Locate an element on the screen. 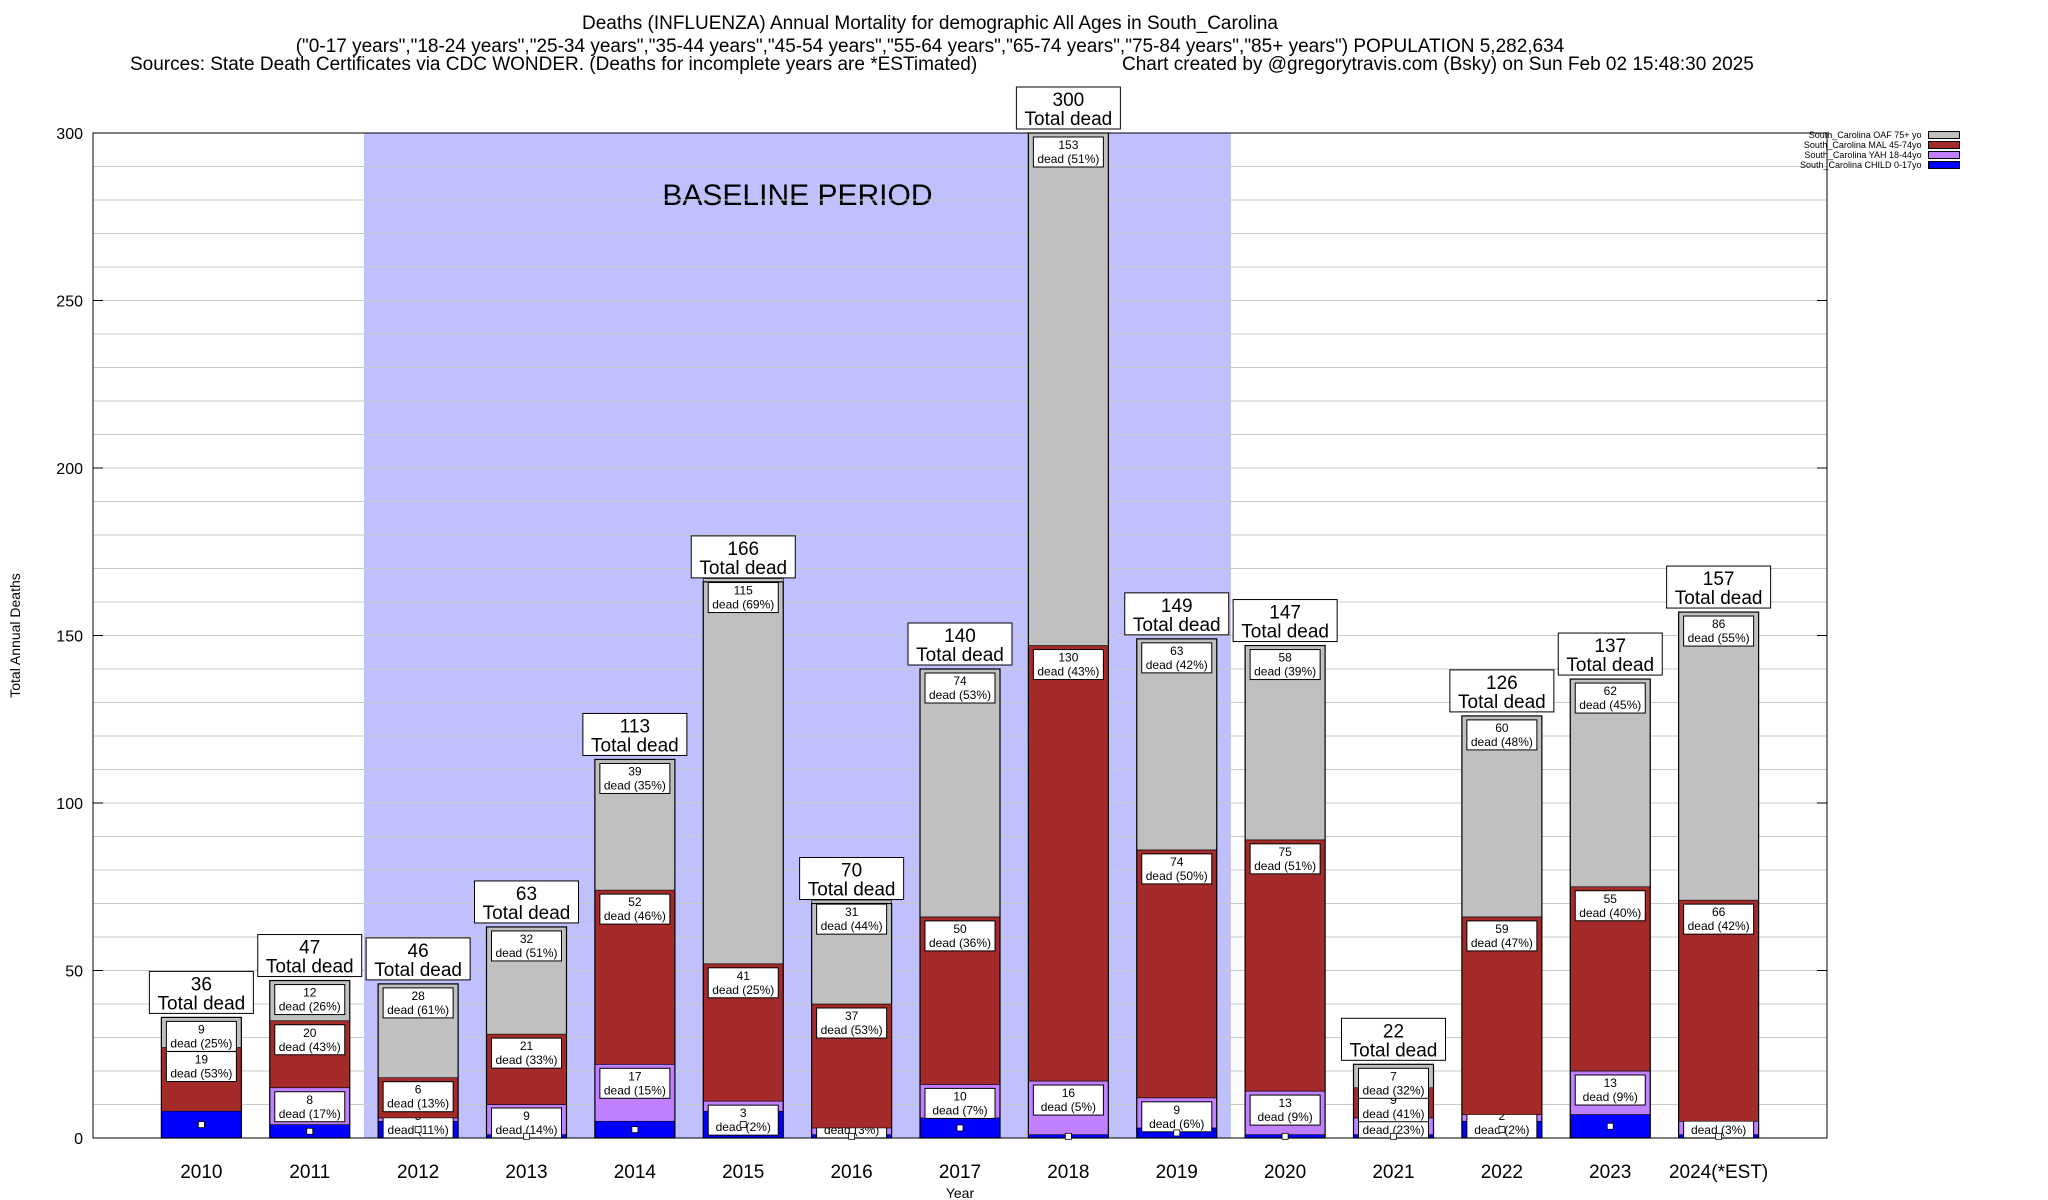 This screenshot has height=1200, width=2048. segment-label-text: dead (33%) is located at coordinates (526, 1060).